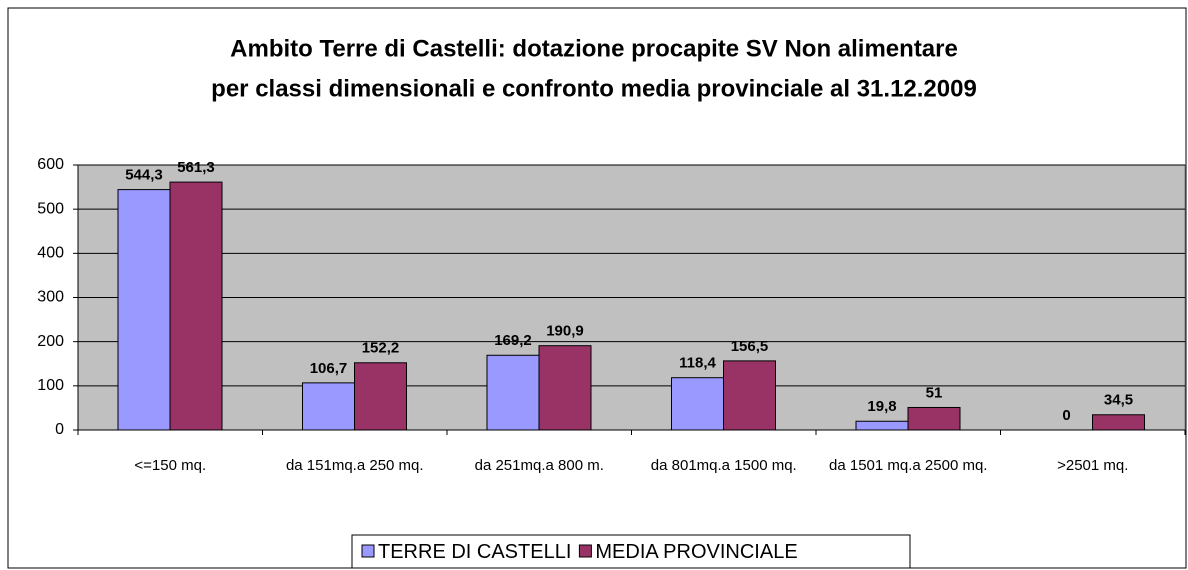 Image resolution: width=1188 pixels, height=570 pixels. I want to click on data-label: 19,8, so click(881, 406).